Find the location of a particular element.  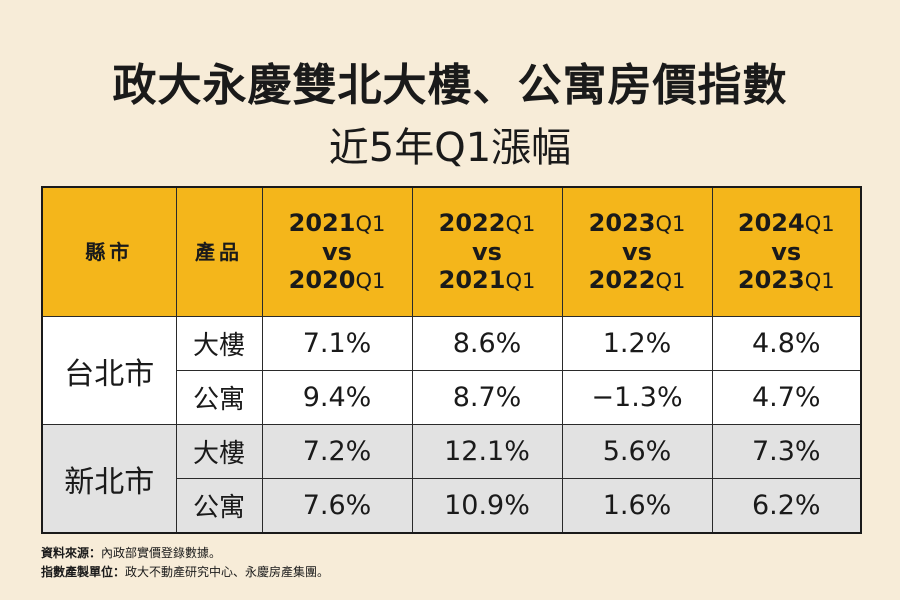

source-note: 資料來源：內政部實價登錄數據。 is located at coordinates (185, 553).